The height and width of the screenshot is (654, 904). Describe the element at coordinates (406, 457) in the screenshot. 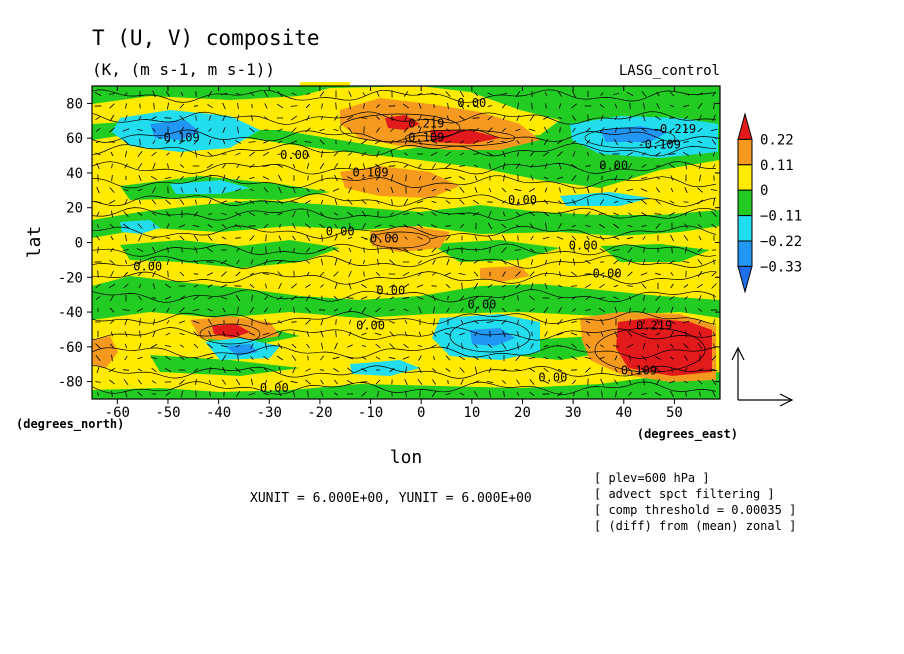

I see `x-axis-label: lon` at that location.